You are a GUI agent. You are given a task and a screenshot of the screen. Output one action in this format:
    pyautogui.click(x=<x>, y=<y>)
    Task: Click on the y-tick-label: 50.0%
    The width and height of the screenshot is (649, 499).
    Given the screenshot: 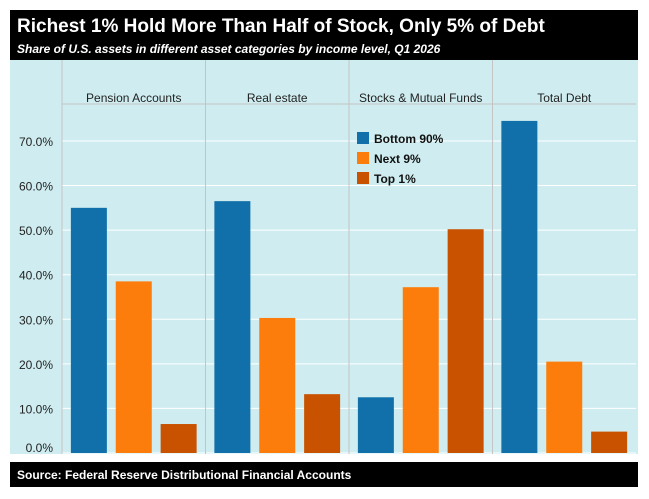 What is the action you would take?
    pyautogui.click(x=36, y=231)
    